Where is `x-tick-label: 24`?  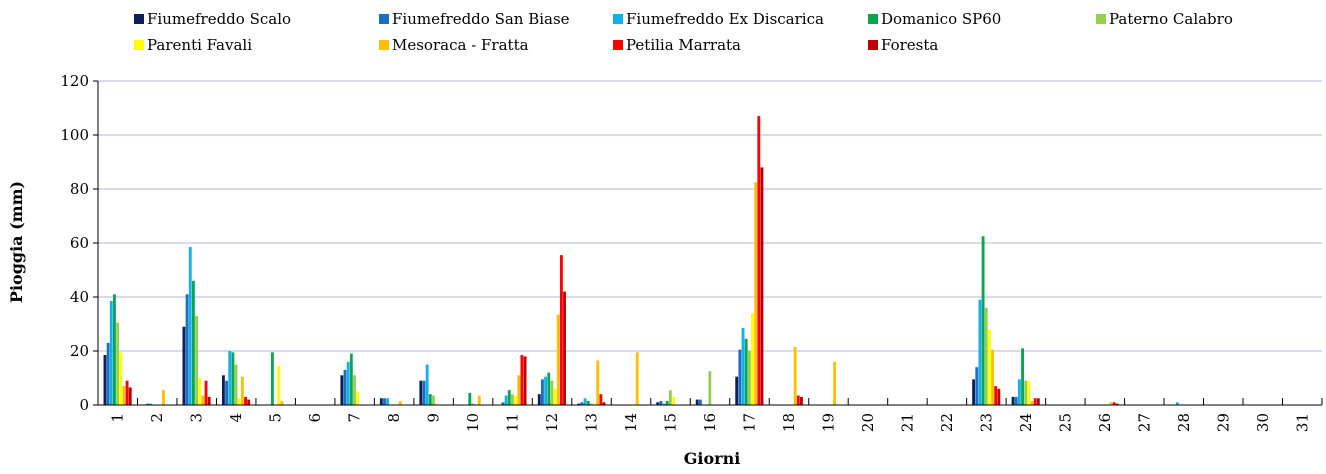 x-tick-label: 24 is located at coordinates (1026, 422).